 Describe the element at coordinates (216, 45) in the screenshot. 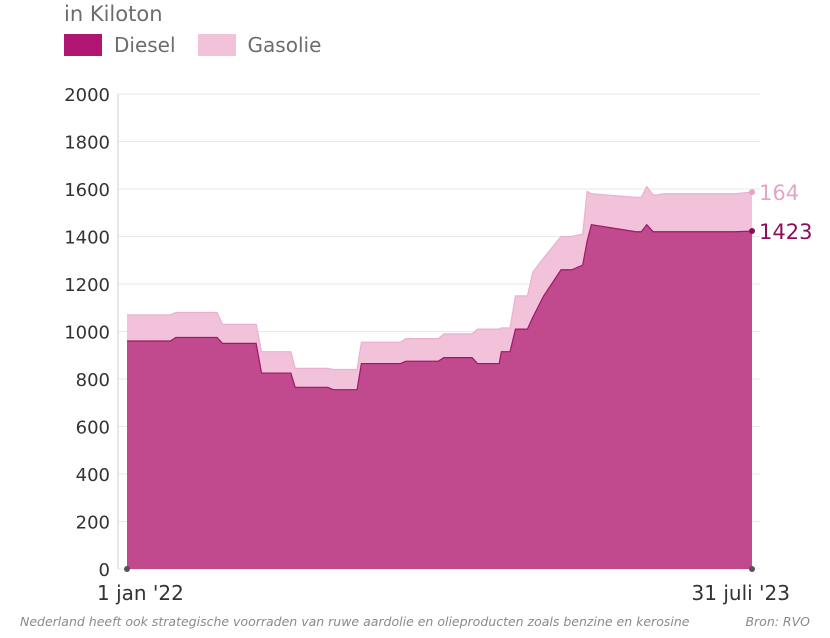

I see `legend-swatch-gasolie` at that location.